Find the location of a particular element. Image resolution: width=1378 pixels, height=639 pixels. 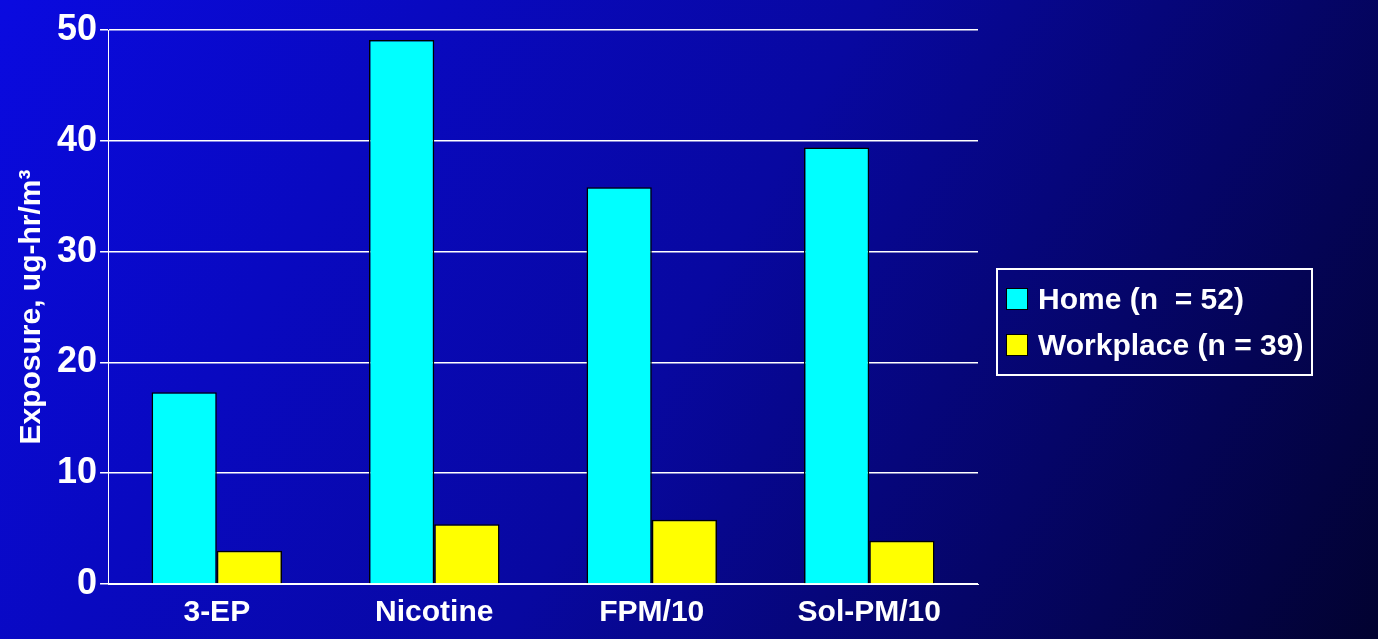

y-axis-title: Exposure, ug-hr/m³ is located at coordinates (30, 307).